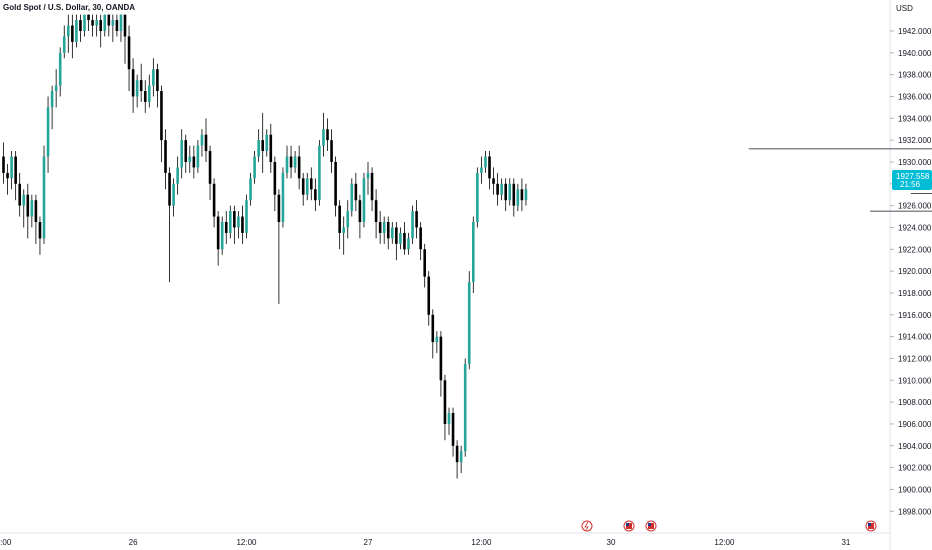 This screenshot has height=550, width=932. Describe the element at coordinates (915, 293) in the screenshot. I see `y-tick-label: 1918.000` at that location.